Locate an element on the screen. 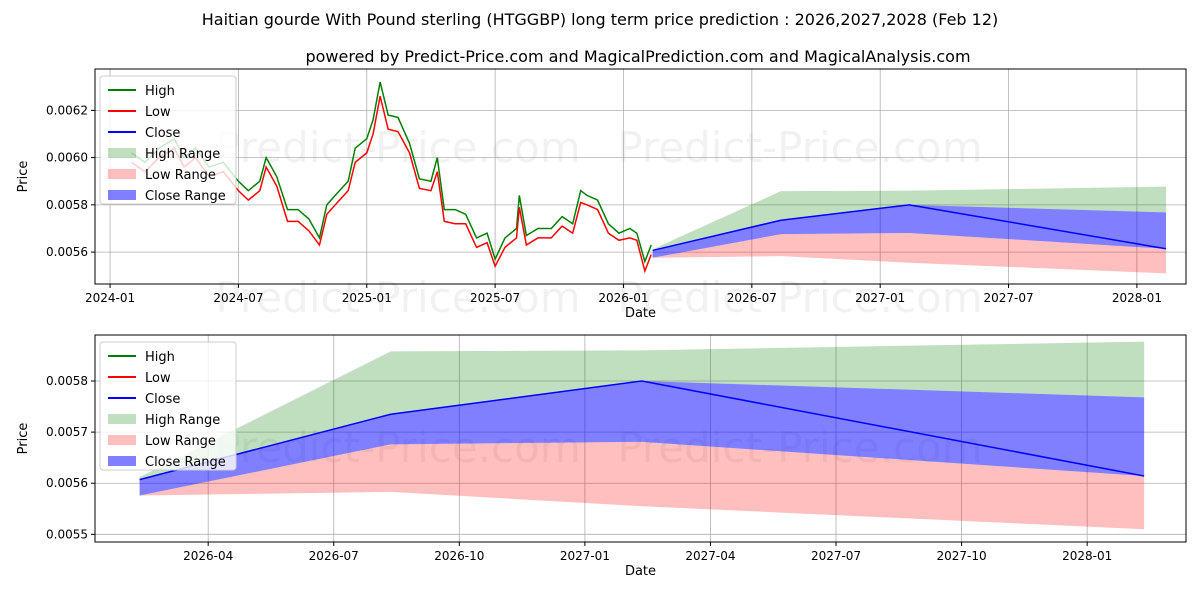  y-tick-label: 0.0055 is located at coordinates (67, 534).